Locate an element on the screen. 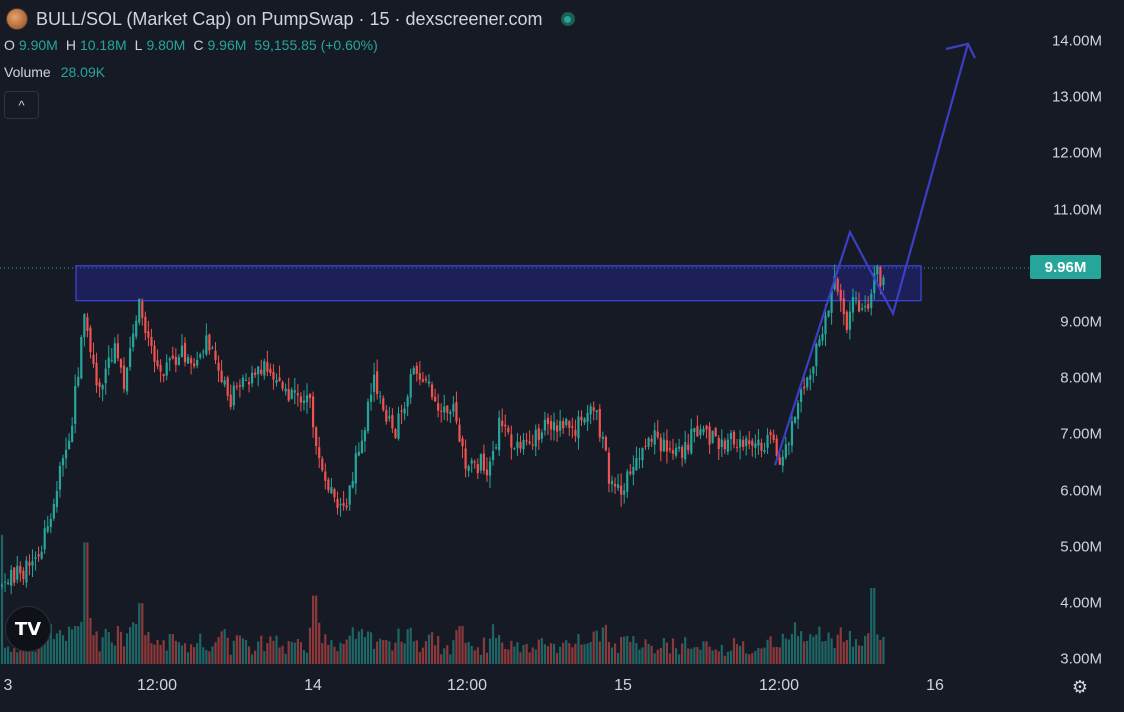  chevron-up-icon: ^ is located at coordinates (21, 105).